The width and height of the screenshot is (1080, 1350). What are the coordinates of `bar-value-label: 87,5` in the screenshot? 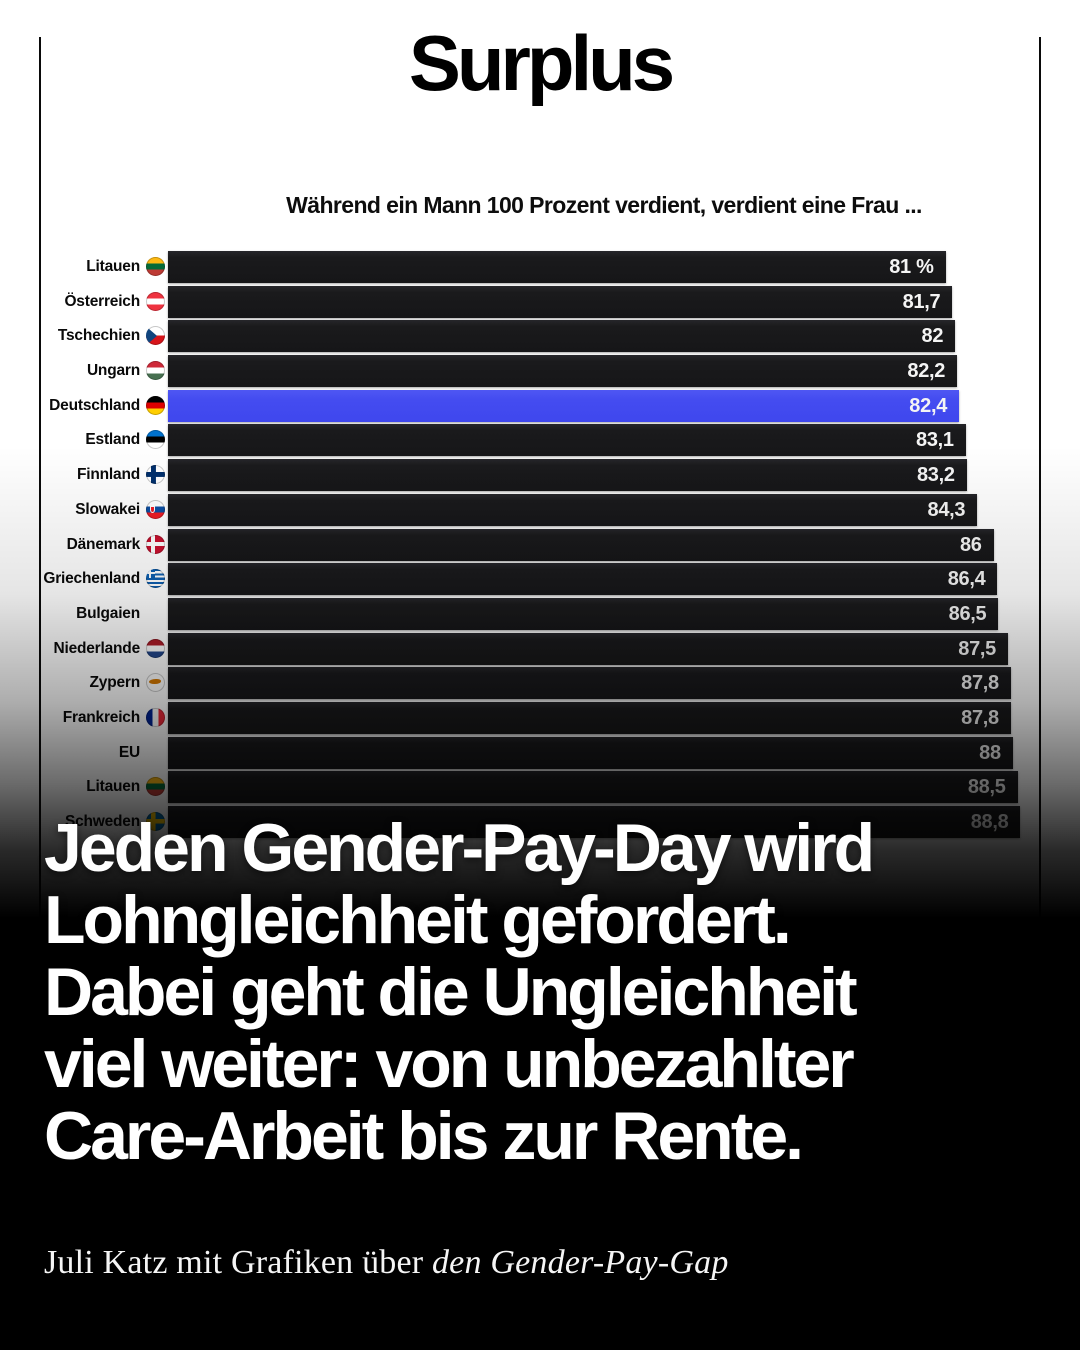 It's located at (977, 648).